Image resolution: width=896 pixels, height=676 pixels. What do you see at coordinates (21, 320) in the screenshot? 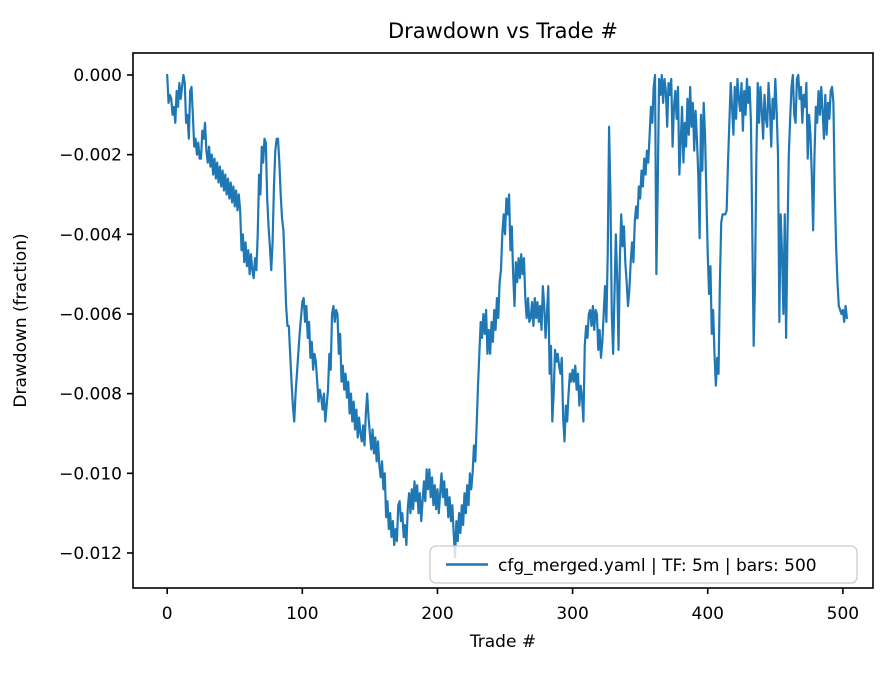
I see `y-axis-label: Drawdown (fraction)` at bounding box center [21, 320].